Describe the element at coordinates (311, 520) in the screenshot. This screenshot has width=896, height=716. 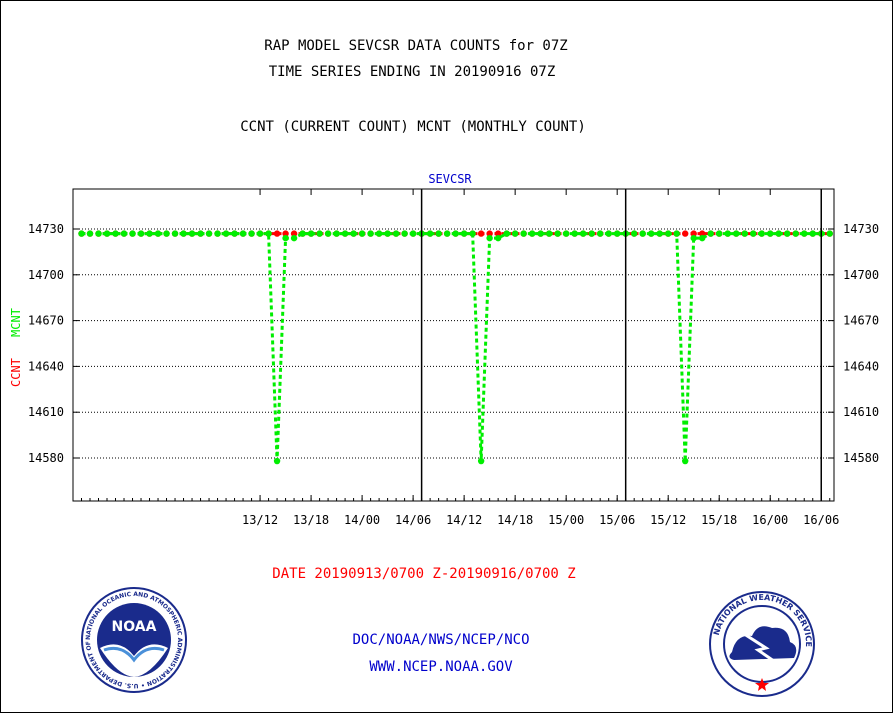
I see `x-tick-label: 13/18` at that location.